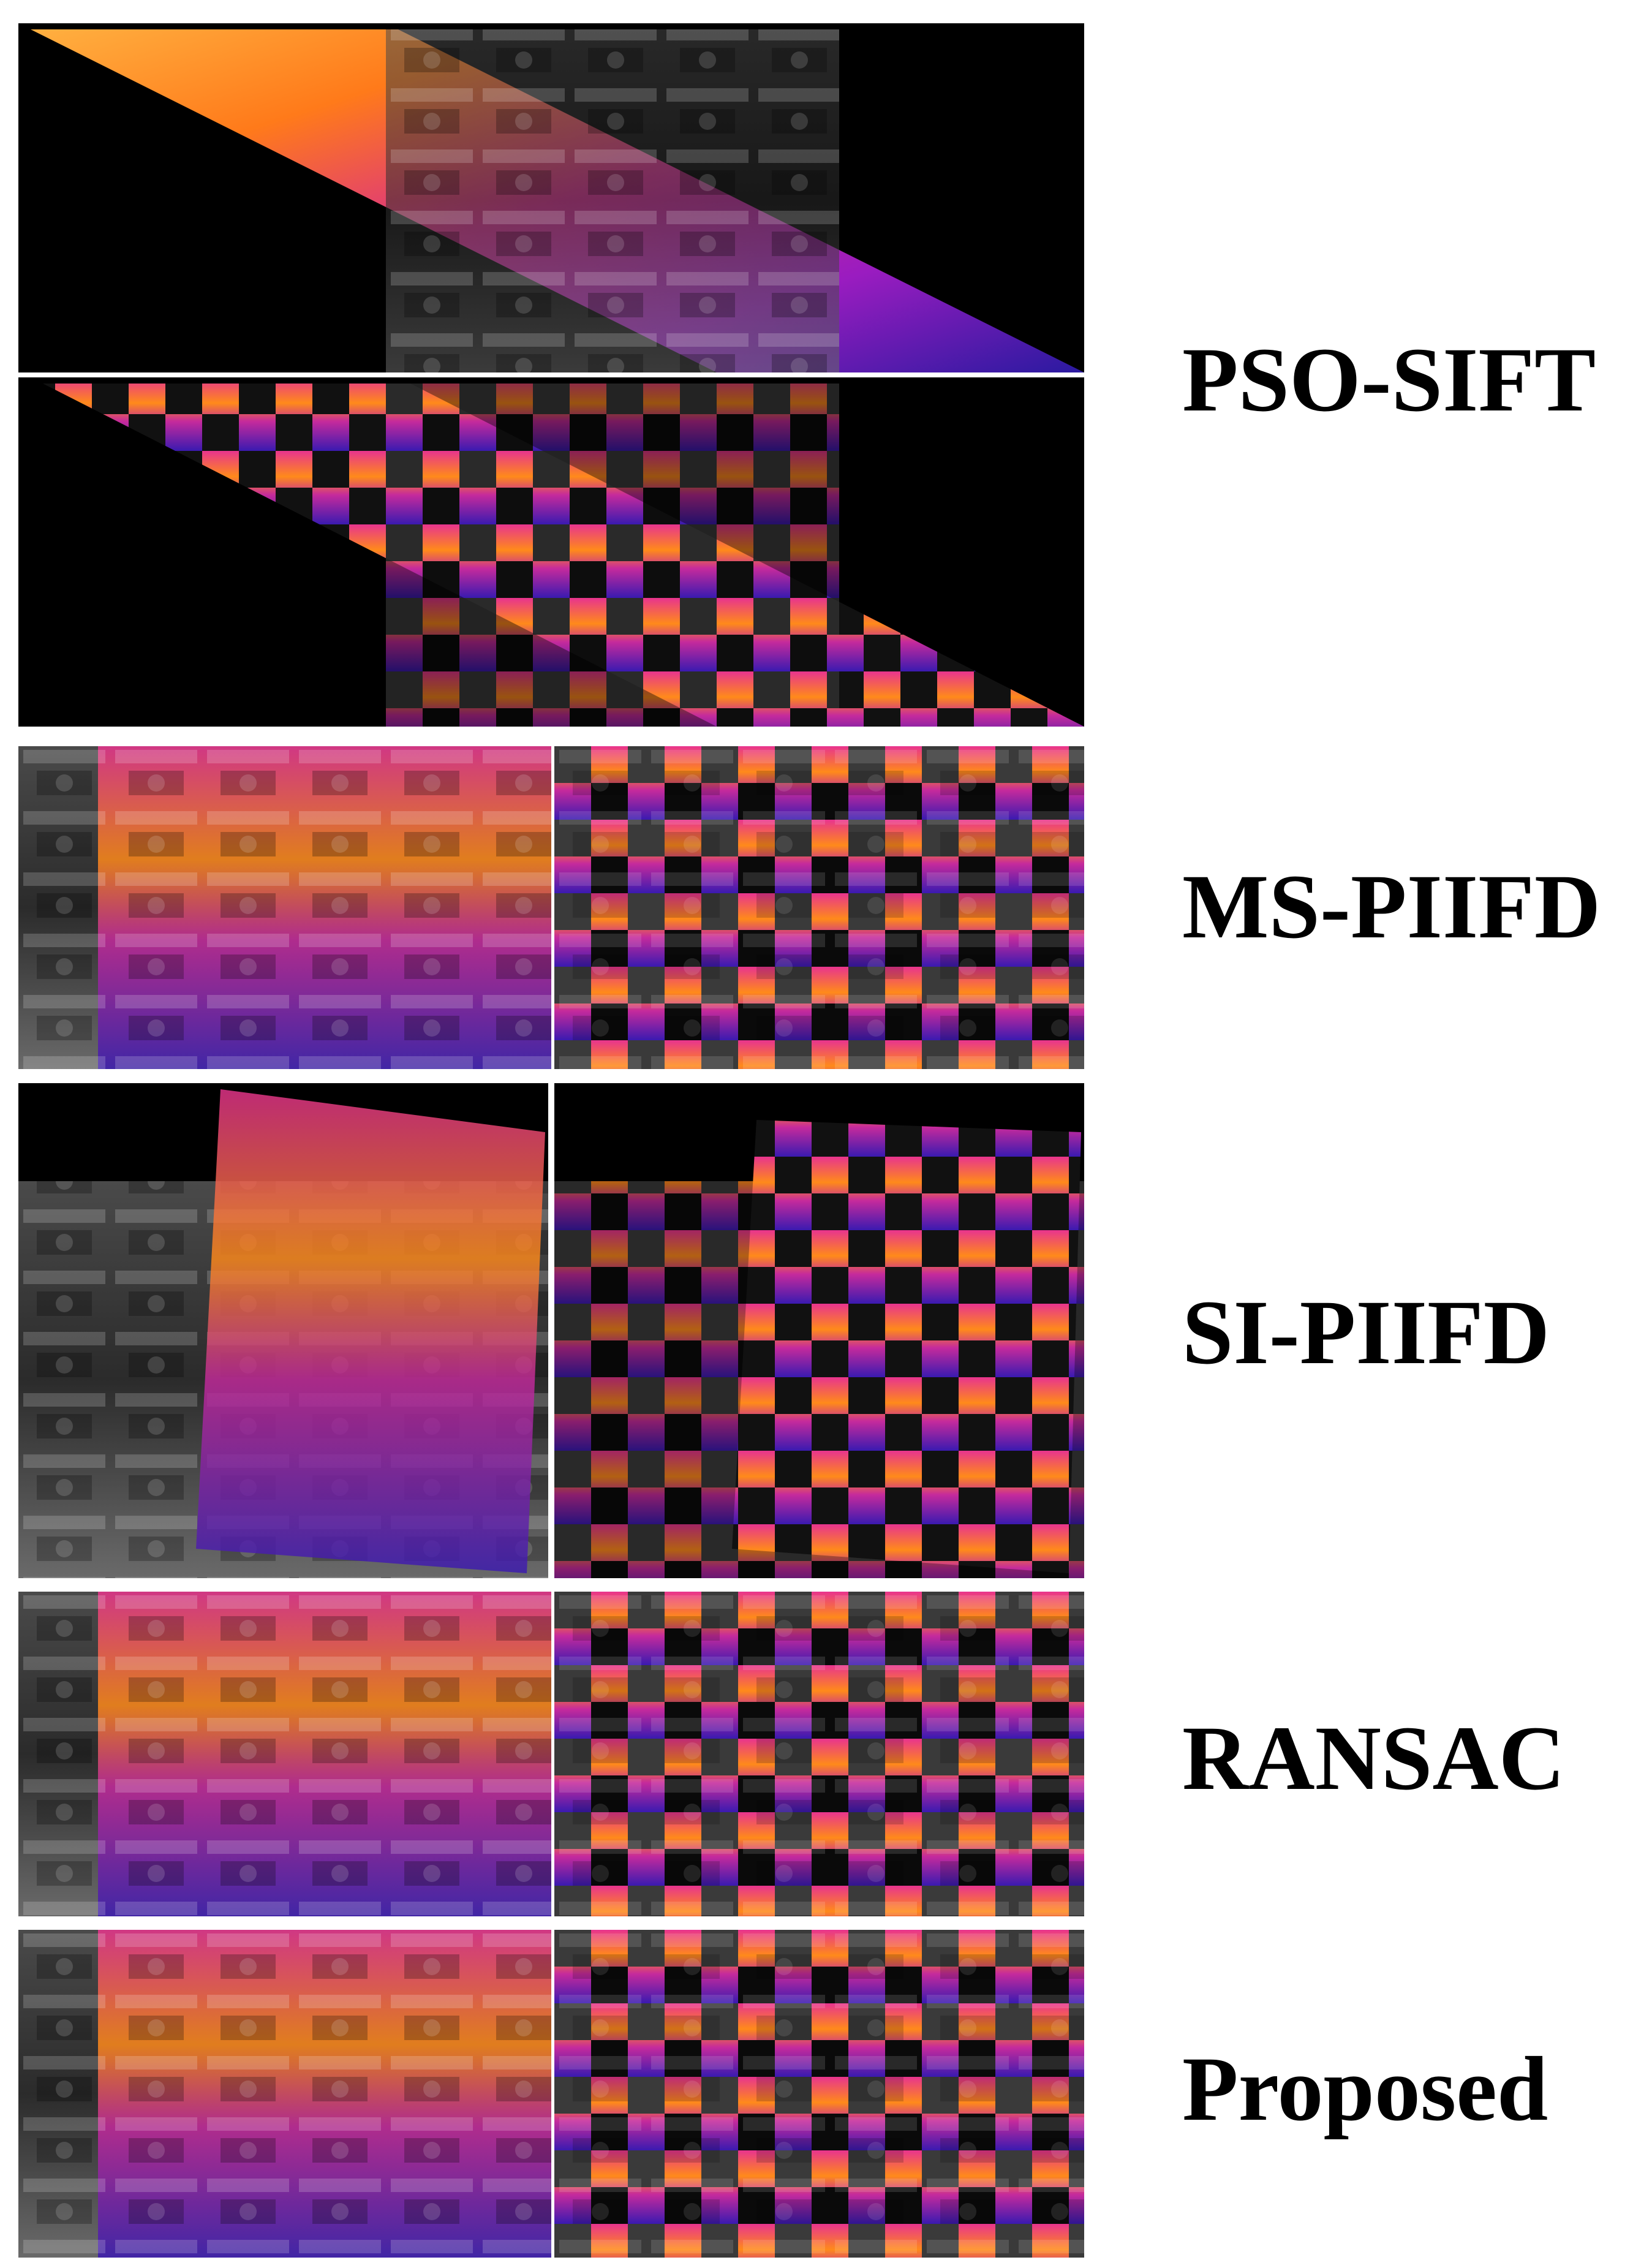 This screenshot has height=2268, width=1633. What do you see at coordinates (551, 552) in the screenshot?
I see `pso-sift-checkerboard-image` at bounding box center [551, 552].